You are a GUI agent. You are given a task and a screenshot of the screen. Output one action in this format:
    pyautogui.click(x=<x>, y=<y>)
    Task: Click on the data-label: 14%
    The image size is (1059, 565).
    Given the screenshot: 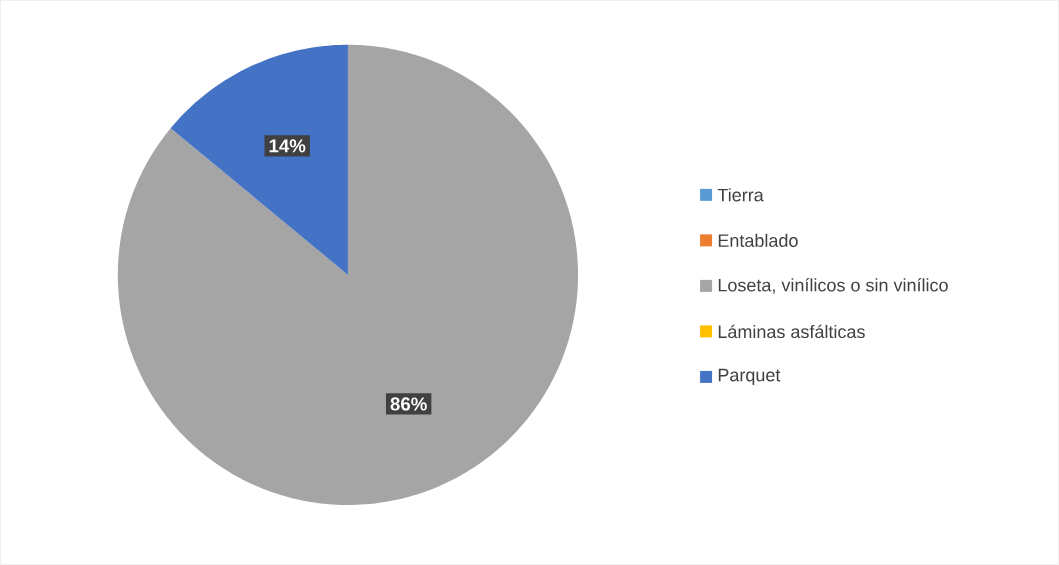 What is the action you would take?
    pyautogui.click(x=287, y=146)
    